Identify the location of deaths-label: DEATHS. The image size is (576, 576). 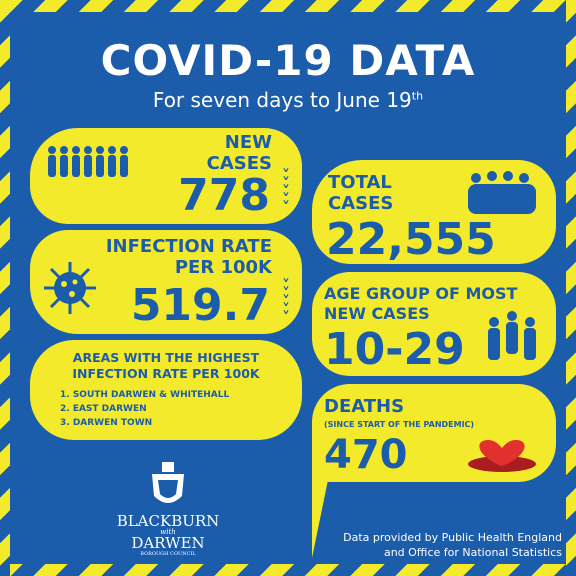
(364, 406).